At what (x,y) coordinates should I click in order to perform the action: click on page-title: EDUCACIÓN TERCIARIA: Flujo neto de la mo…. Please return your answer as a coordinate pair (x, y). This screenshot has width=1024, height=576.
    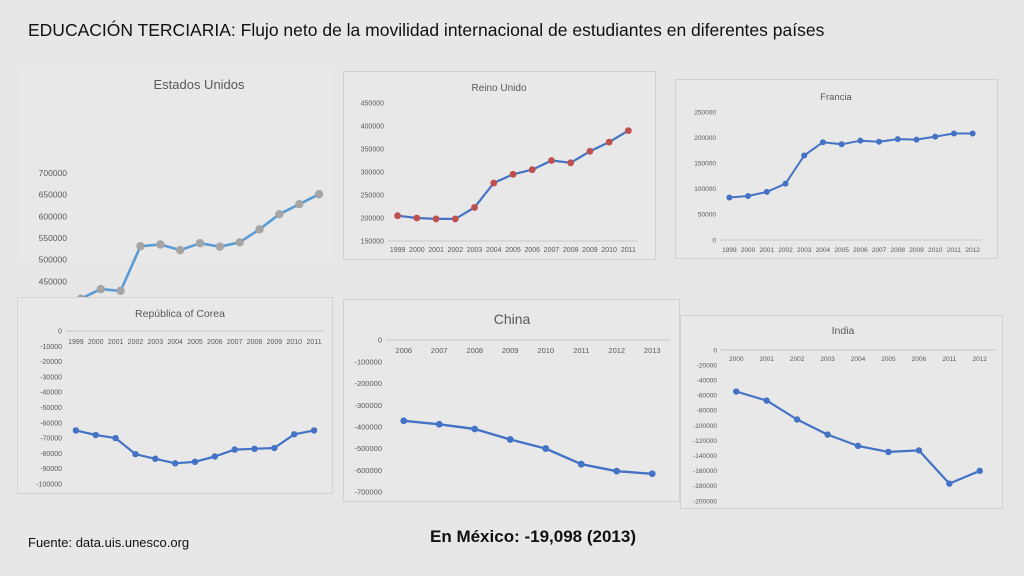
    Looking at the image, I should click on (426, 30).